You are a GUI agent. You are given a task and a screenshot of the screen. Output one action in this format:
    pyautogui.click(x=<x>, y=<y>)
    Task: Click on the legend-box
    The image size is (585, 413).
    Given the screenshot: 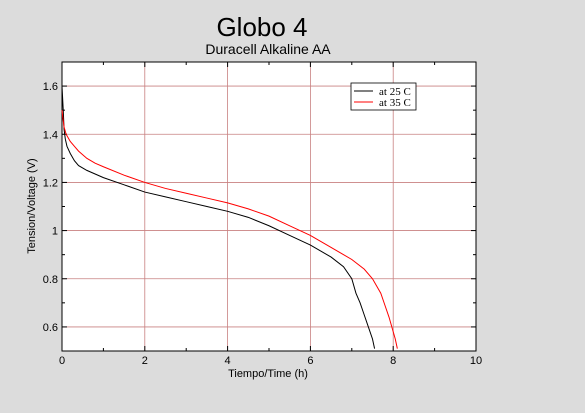 What is the action you would take?
    pyautogui.click(x=383, y=96)
    